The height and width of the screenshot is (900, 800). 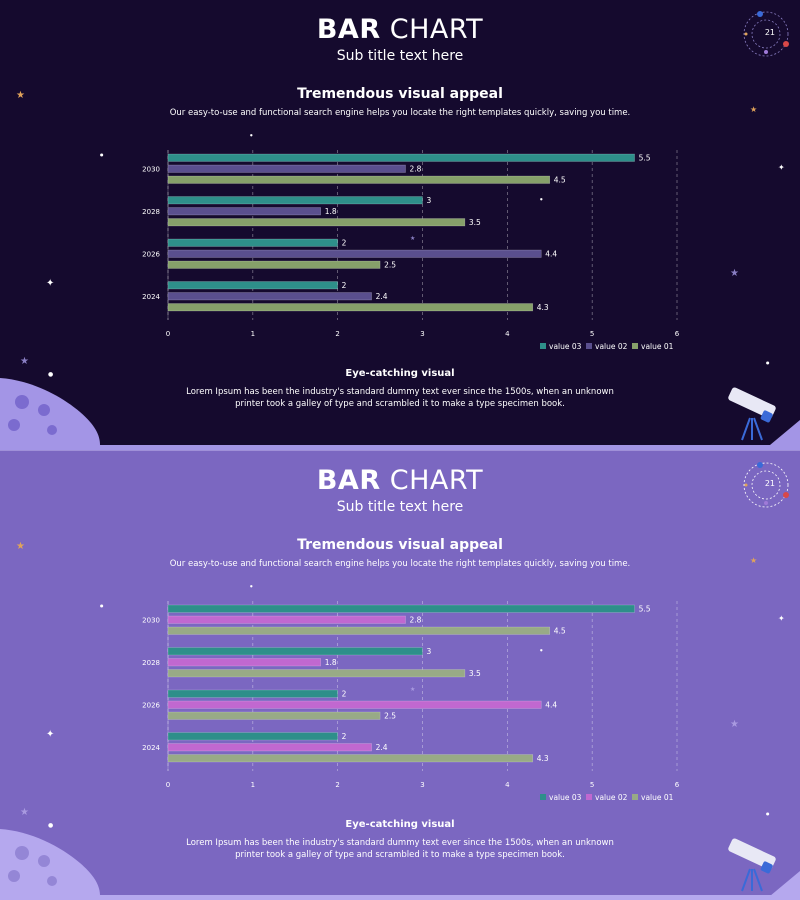 I want to click on x-tick-label: 6, so click(x=677, y=334).